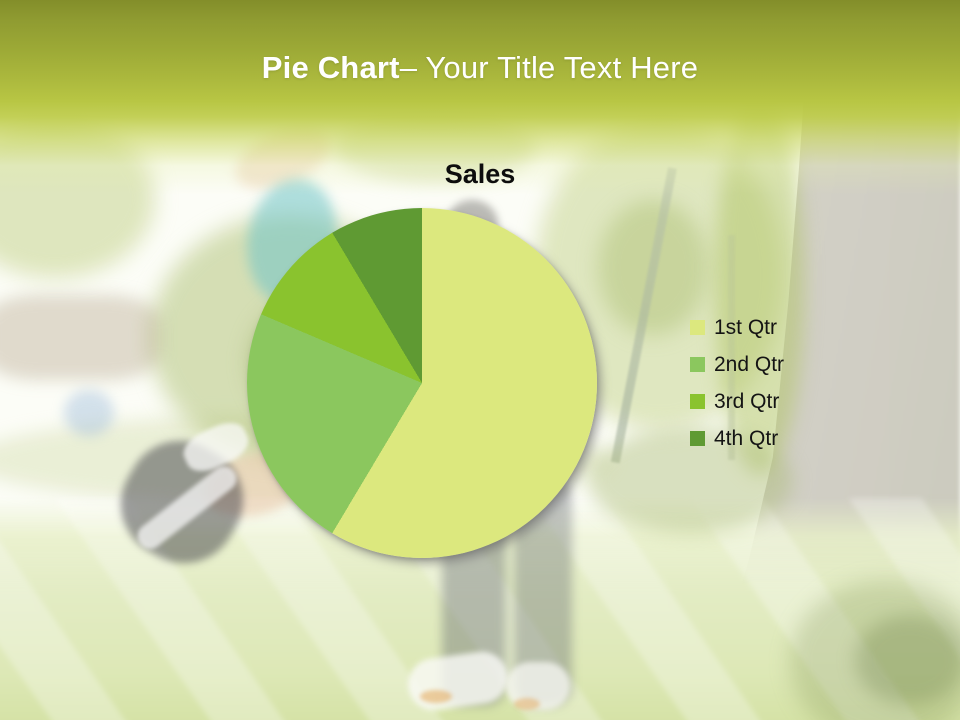 Image resolution: width=960 pixels, height=720 pixels. What do you see at coordinates (549, 67) in the screenshot?
I see `slide-title-rest: – Your Title Text Here` at bounding box center [549, 67].